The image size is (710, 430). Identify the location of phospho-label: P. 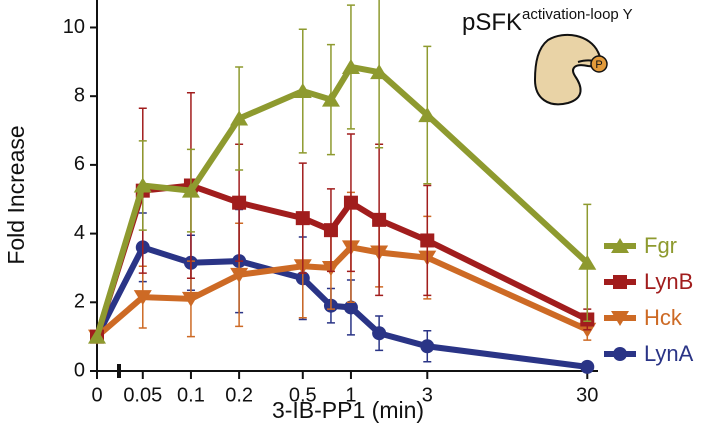
(598, 65).